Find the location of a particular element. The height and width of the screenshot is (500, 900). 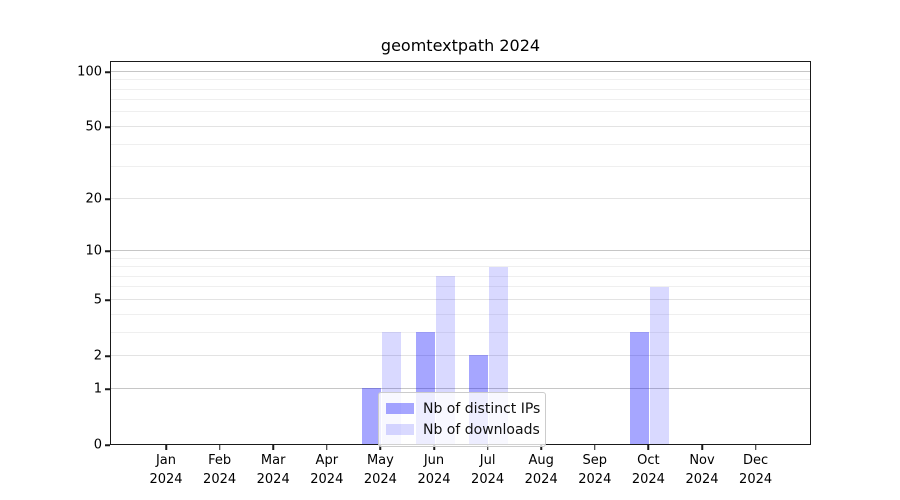

x-tick-label-jul: Jul 2024 is located at coordinates (488, 470).